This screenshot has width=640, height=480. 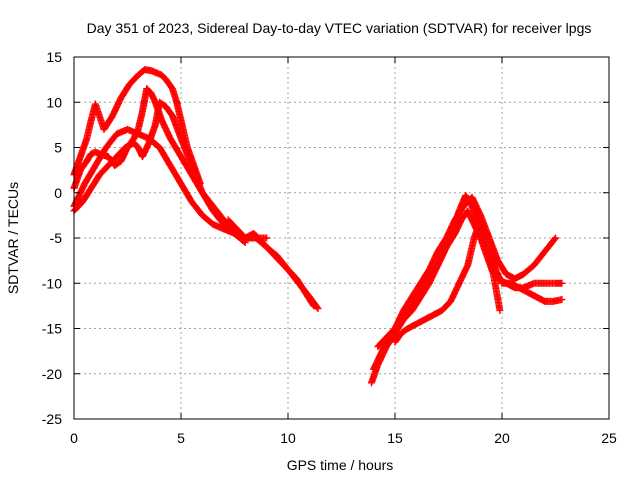 I want to click on y-tick-label: -5, so click(x=56, y=238).